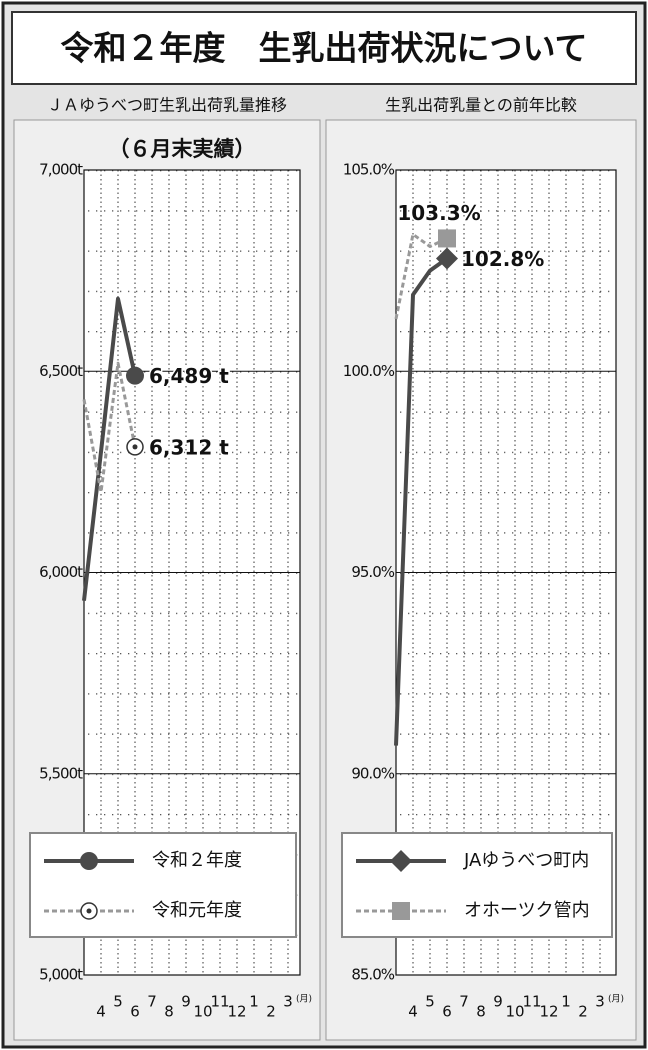 Image resolution: width=648 pixels, height=1050 pixels. What do you see at coordinates (526, 860) in the screenshot?
I see `legend-label: JAゆうべつ町内` at bounding box center [526, 860].